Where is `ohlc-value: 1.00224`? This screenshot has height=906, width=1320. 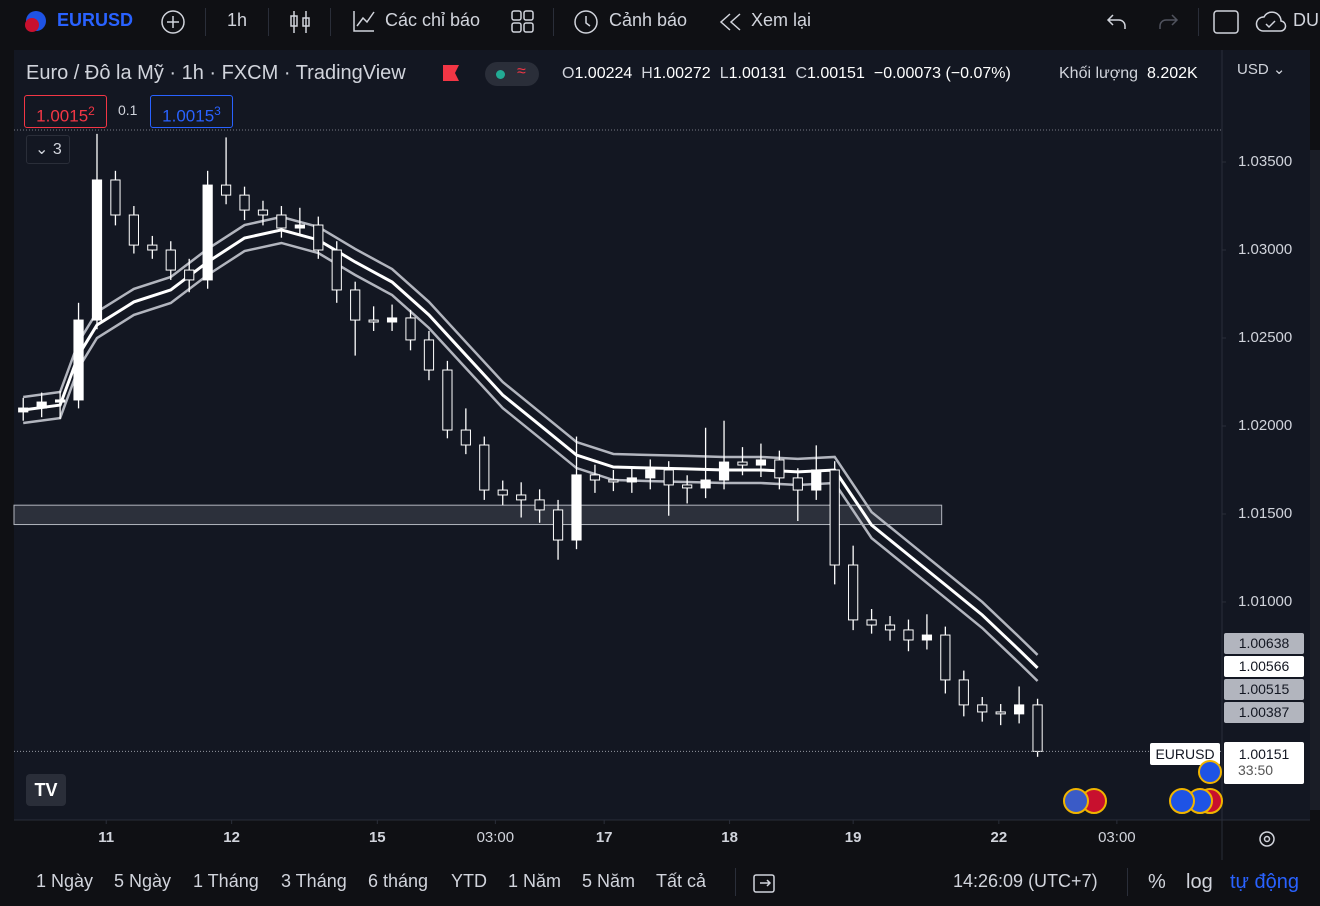 ohlc-value: 1.00224 is located at coordinates (603, 73).